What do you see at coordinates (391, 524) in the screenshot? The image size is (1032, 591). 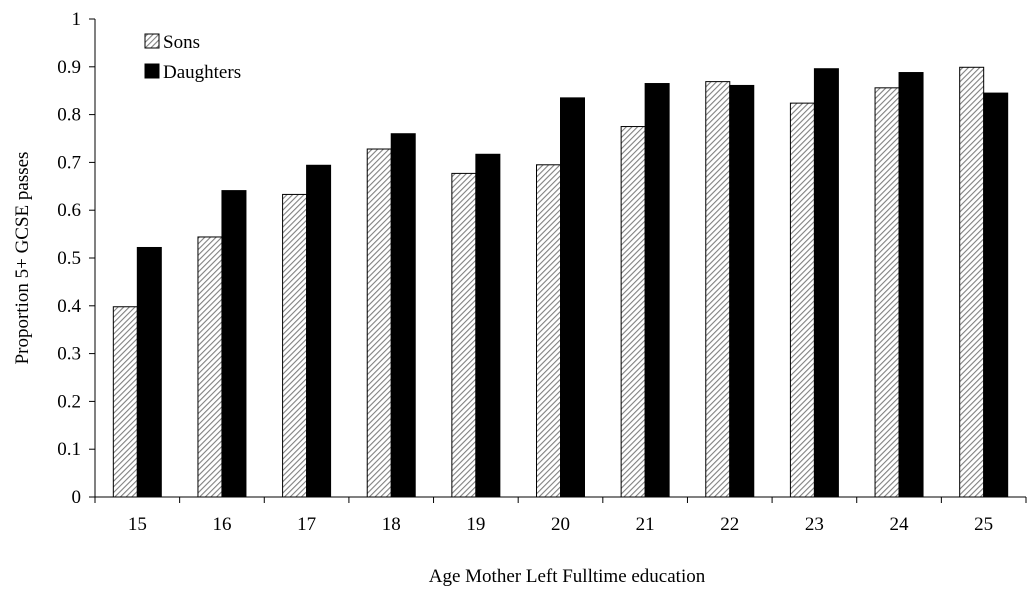 I see `x-tick-label: 18` at bounding box center [391, 524].